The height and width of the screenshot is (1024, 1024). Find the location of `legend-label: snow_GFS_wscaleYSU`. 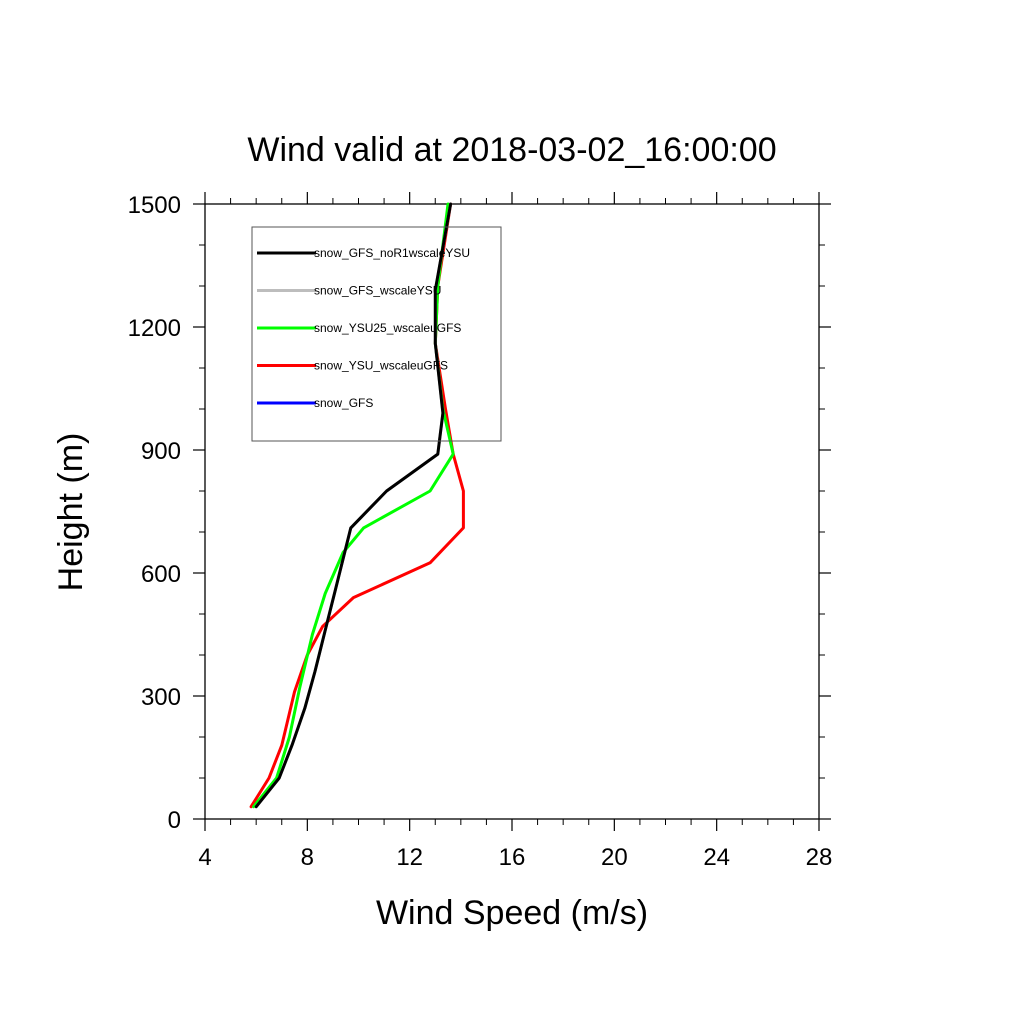

legend-label: snow_GFS_wscaleYSU is located at coordinates (377, 291).